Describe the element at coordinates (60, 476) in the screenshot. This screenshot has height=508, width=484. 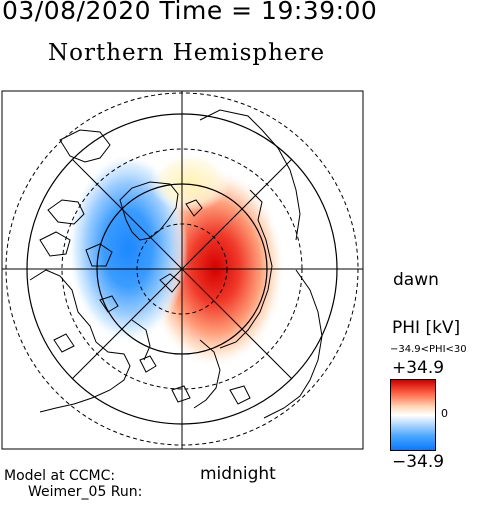
I see `model-label: Model at CCMC:` at that location.